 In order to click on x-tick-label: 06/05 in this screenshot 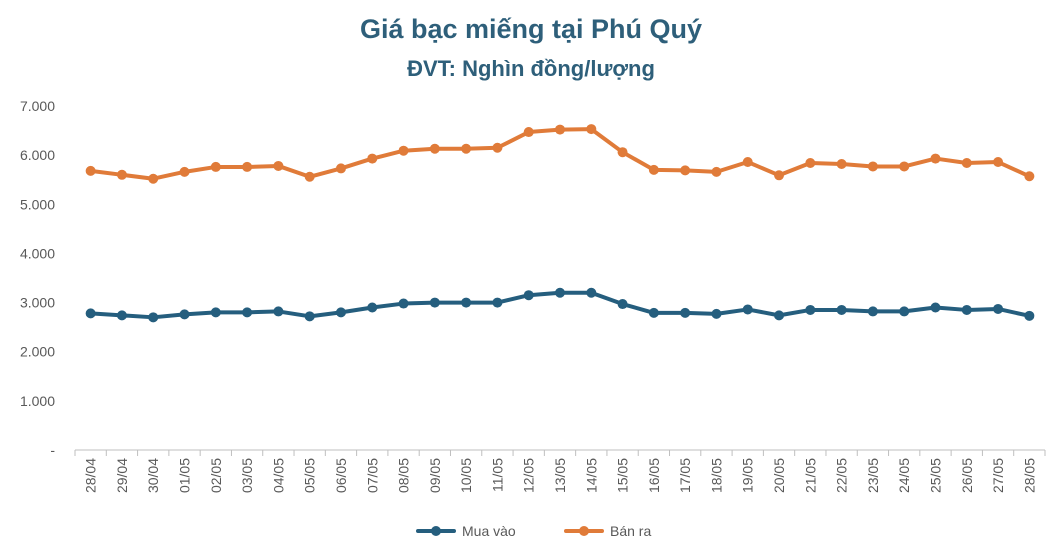, I will do `click(341, 475)`.